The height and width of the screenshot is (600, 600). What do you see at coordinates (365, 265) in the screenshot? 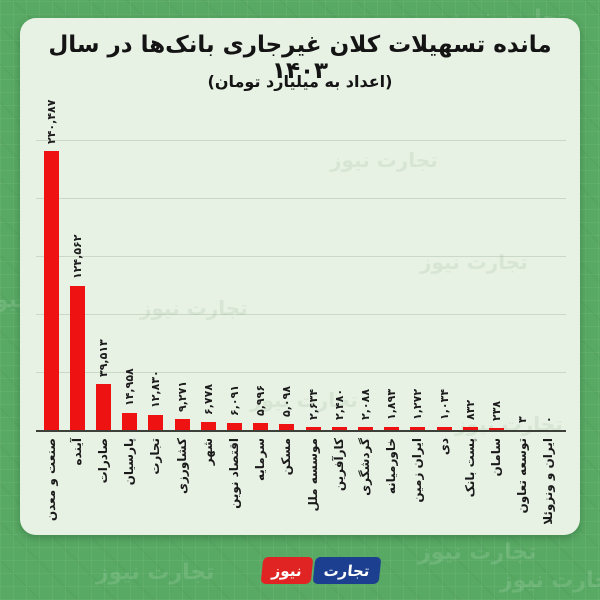
I see `bar-column: ۲,۰۸۸` at bounding box center [365, 265].